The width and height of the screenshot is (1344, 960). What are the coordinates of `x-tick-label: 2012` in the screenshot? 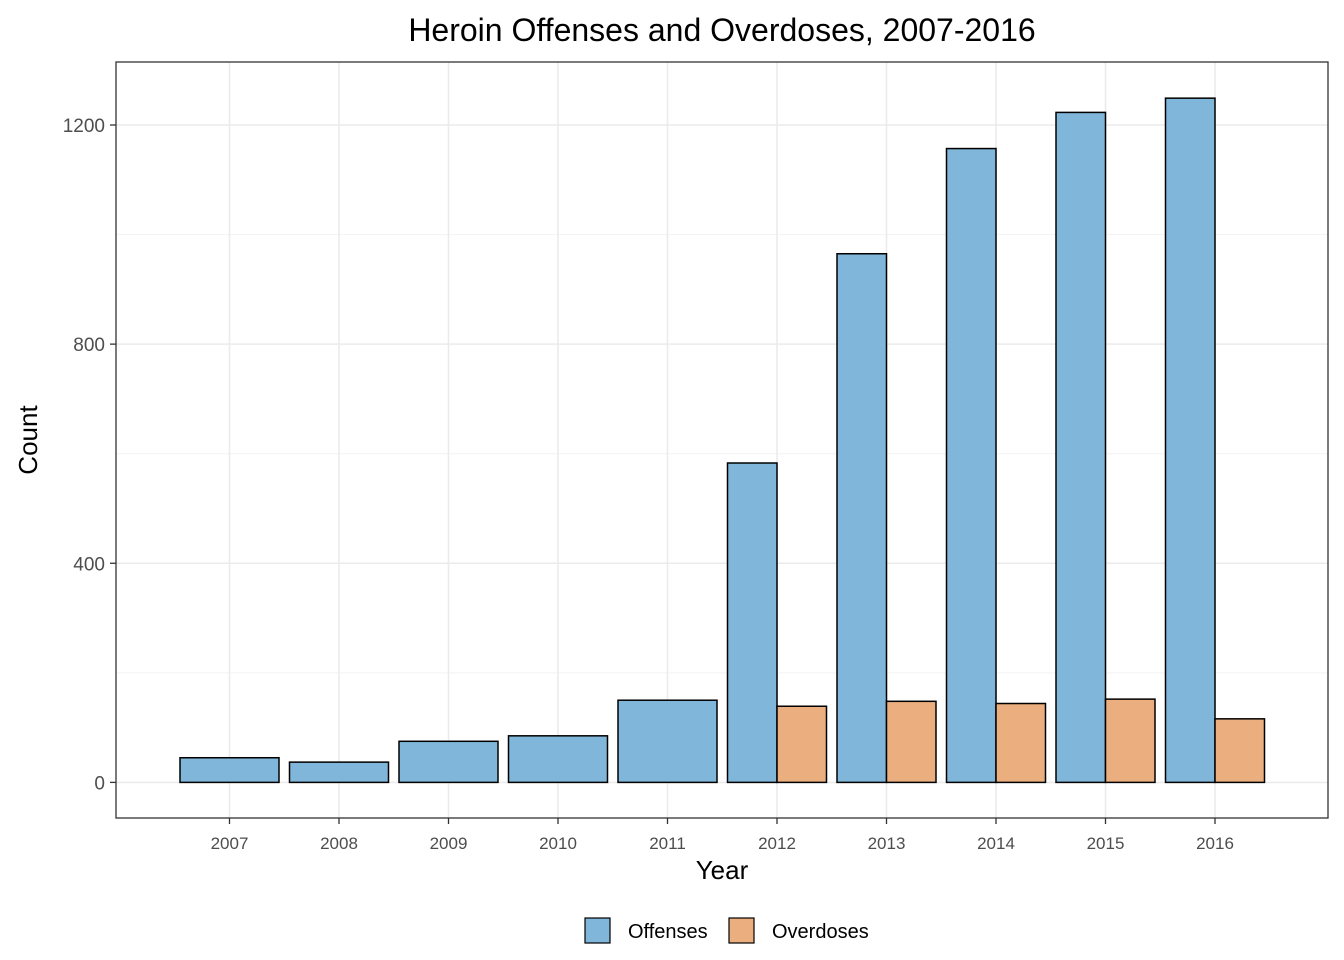 It's located at (777, 843).